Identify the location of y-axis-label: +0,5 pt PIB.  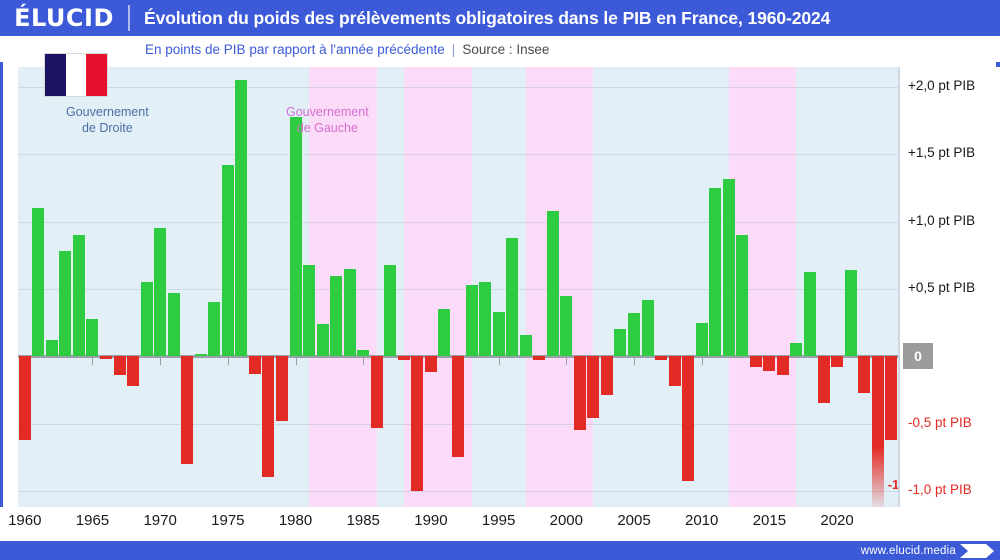
(942, 288).